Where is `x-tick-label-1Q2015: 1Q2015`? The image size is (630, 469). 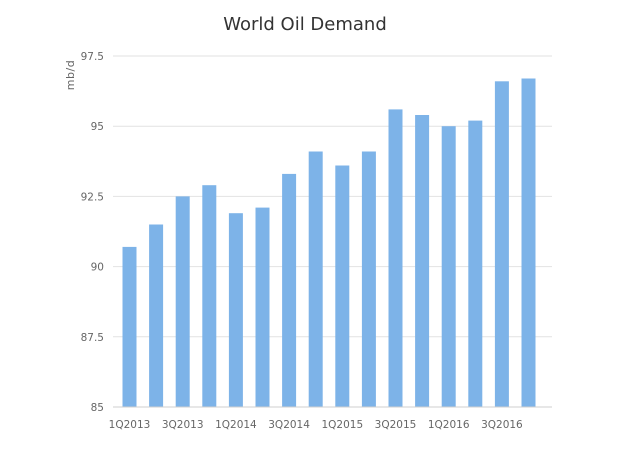 x-tick-label-1Q2015: 1Q2015 is located at coordinates (342, 425).